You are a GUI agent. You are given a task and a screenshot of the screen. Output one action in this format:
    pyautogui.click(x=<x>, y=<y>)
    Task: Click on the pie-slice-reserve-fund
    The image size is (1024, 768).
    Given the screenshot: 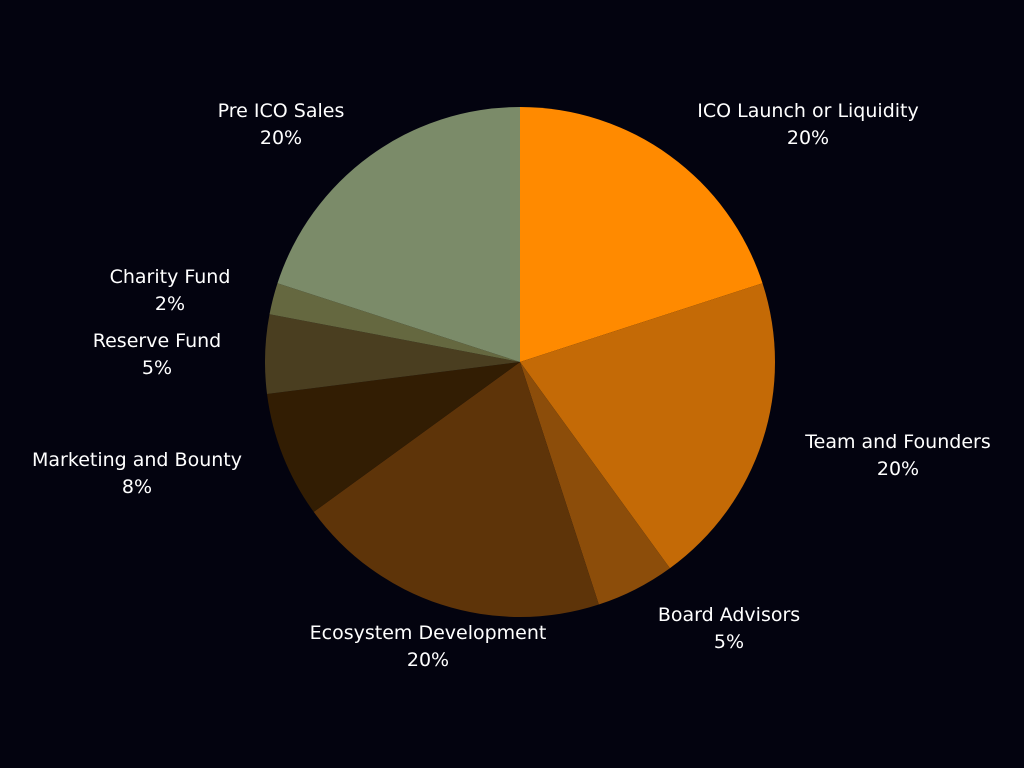 What is the action you would take?
    pyautogui.click(x=392, y=354)
    